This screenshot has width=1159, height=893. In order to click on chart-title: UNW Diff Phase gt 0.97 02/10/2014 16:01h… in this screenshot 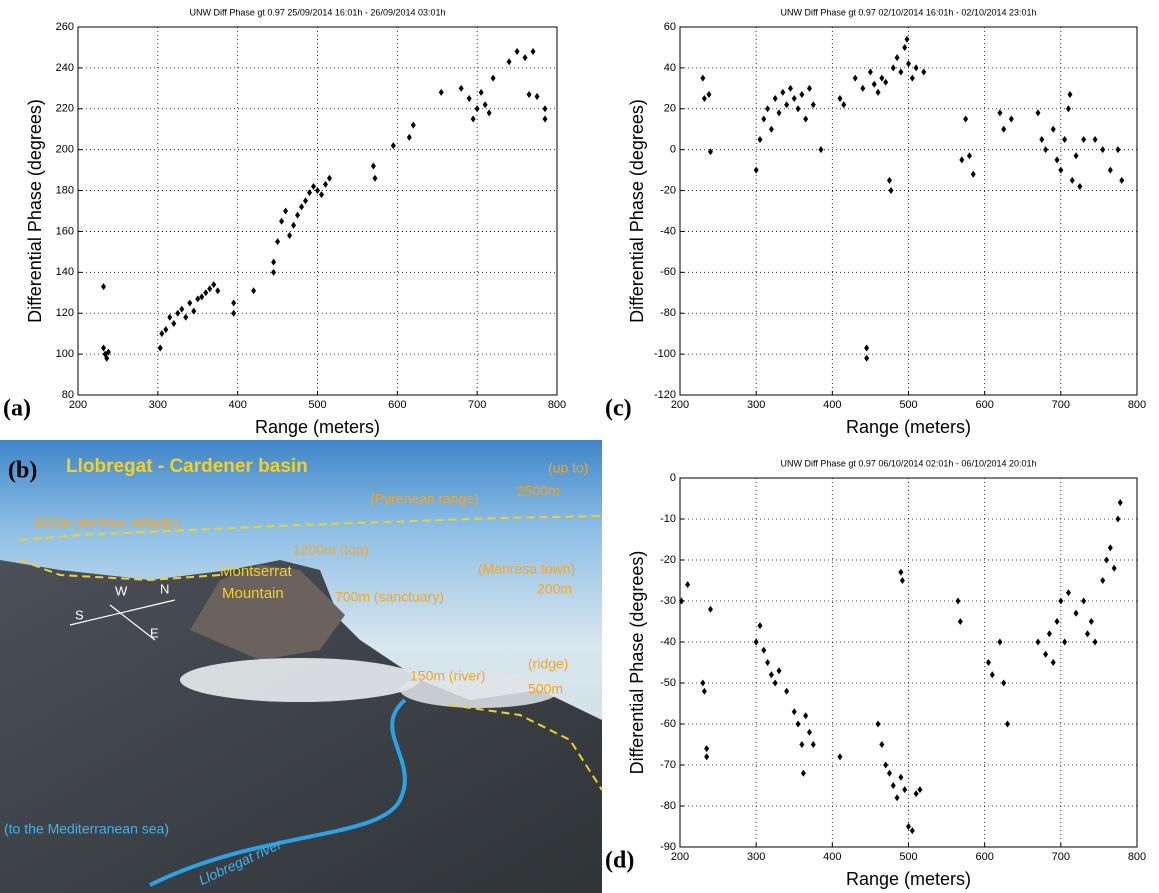, I will do `click(908, 12)`.